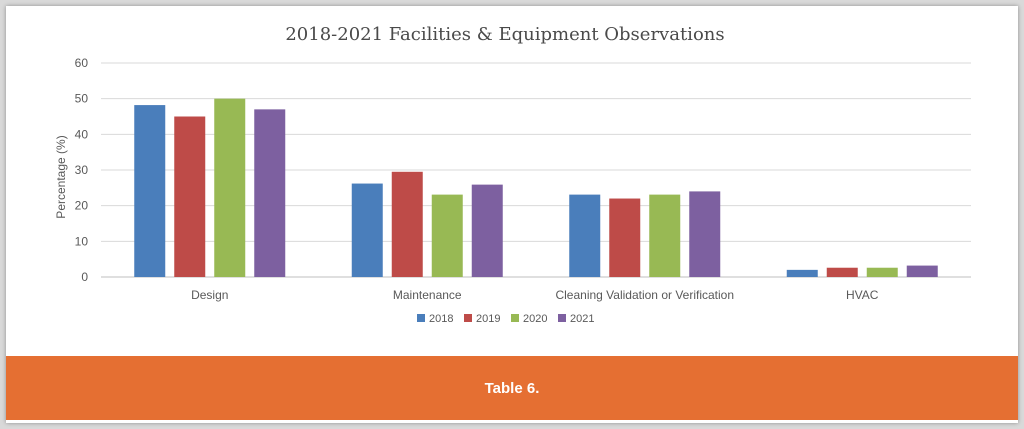 The image size is (1024, 429). I want to click on legend-label: 2019, so click(488, 319).